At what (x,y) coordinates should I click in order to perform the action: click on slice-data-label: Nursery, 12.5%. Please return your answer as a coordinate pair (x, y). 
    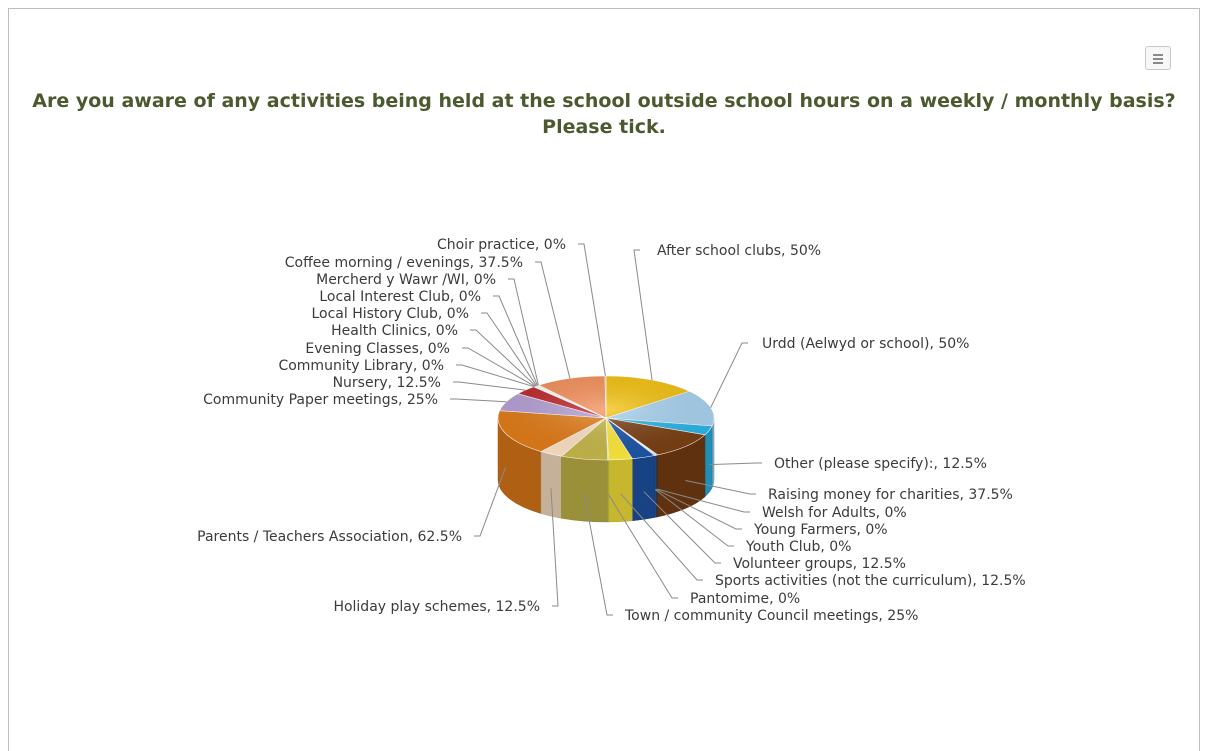
    Looking at the image, I should click on (387, 383).